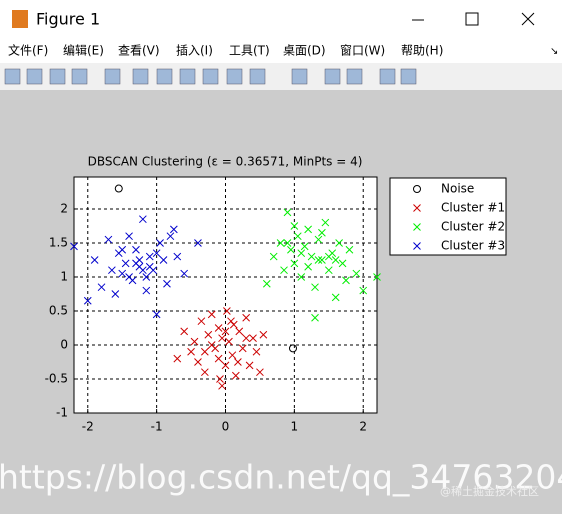  What do you see at coordinates (62, 413) in the screenshot?
I see `y-tick-label: -1` at bounding box center [62, 413].